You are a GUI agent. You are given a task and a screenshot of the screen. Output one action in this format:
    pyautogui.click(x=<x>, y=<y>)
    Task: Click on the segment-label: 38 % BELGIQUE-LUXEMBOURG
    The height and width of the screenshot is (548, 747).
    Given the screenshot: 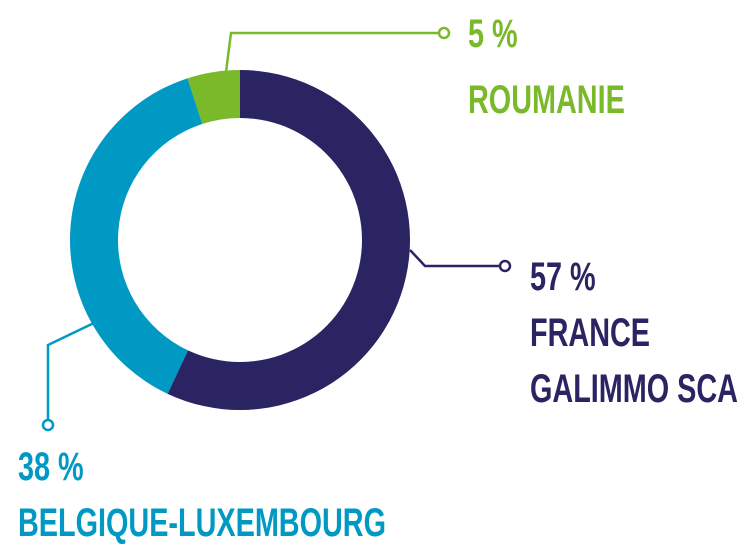 What is the action you would take?
    pyautogui.click(x=270, y=493)
    